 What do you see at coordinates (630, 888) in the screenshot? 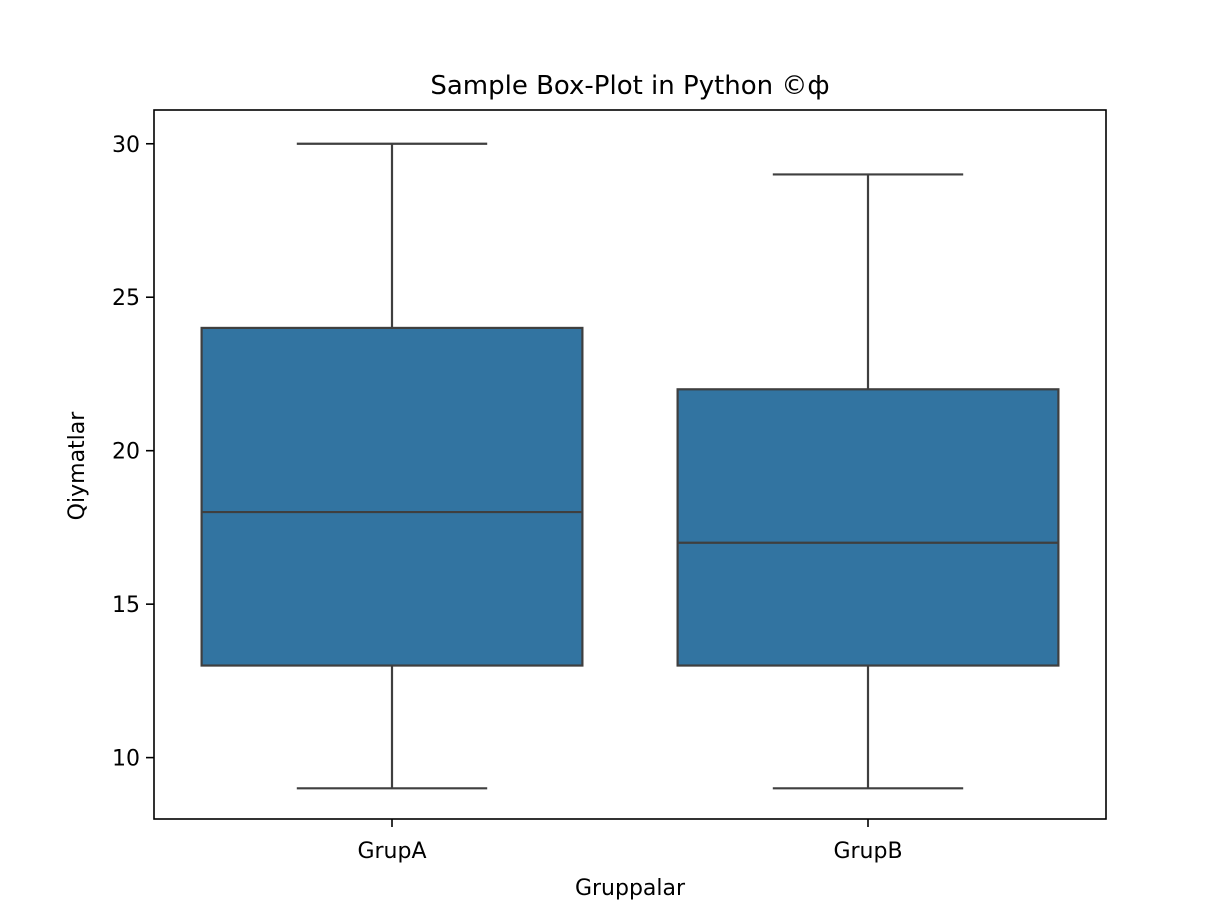
I see `x-axis-title: Gruppalar` at bounding box center [630, 888].